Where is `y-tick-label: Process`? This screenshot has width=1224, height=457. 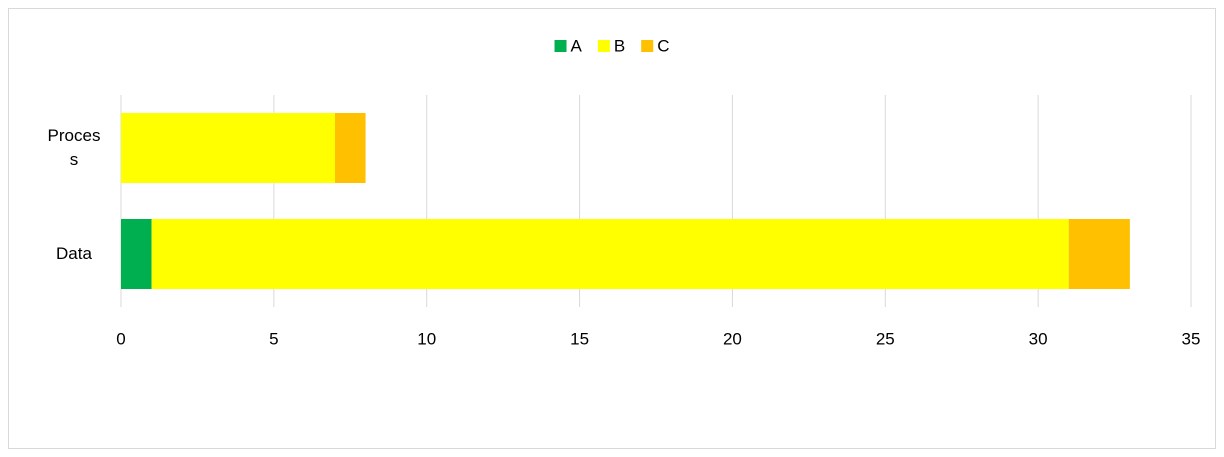
y-tick-label: Process is located at coordinates (74, 147).